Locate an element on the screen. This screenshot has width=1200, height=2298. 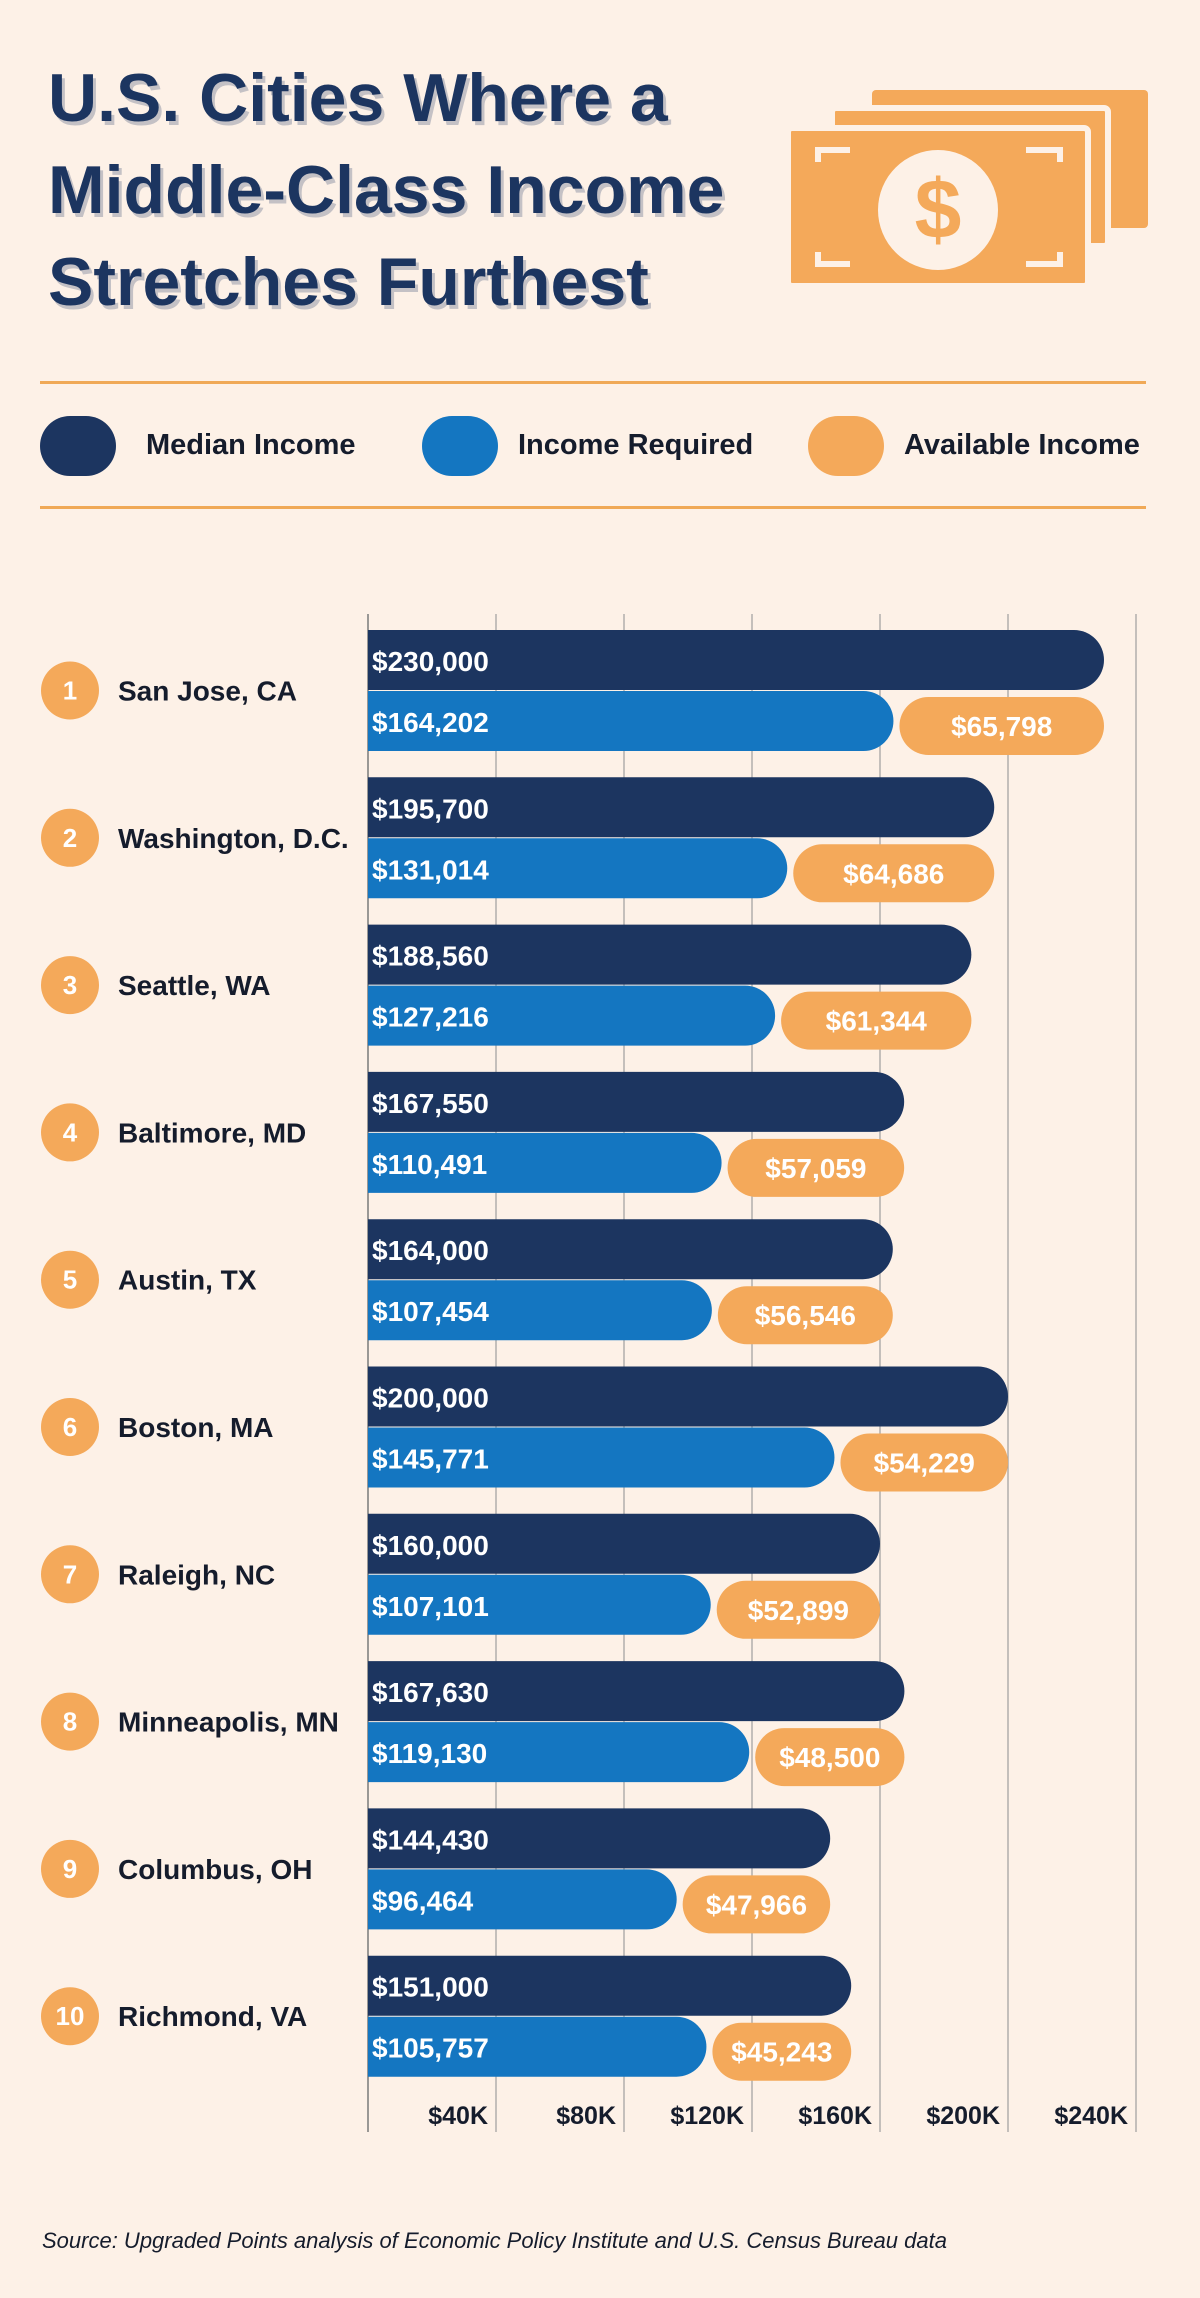
income-required-label: $96,464 is located at coordinates (423, 1900).